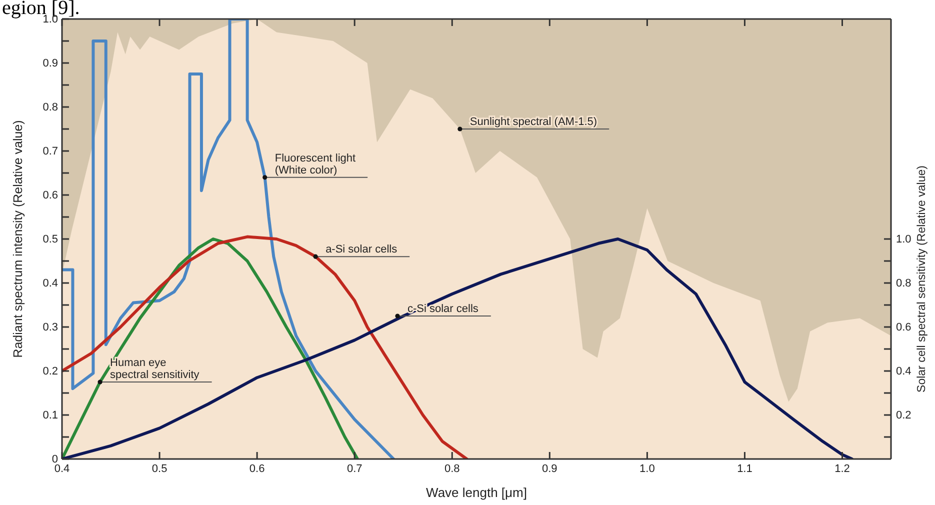 This screenshot has height=505, width=935. I want to click on x-tick-label: 0.8, so click(452, 468).